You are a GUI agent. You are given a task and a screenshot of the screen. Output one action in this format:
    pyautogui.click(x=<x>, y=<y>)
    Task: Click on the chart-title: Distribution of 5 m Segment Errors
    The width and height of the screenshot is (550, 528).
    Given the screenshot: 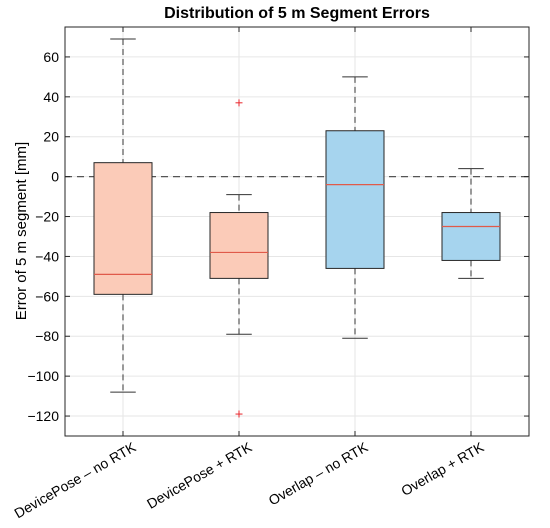 What is the action you would take?
    pyautogui.click(x=297, y=13)
    